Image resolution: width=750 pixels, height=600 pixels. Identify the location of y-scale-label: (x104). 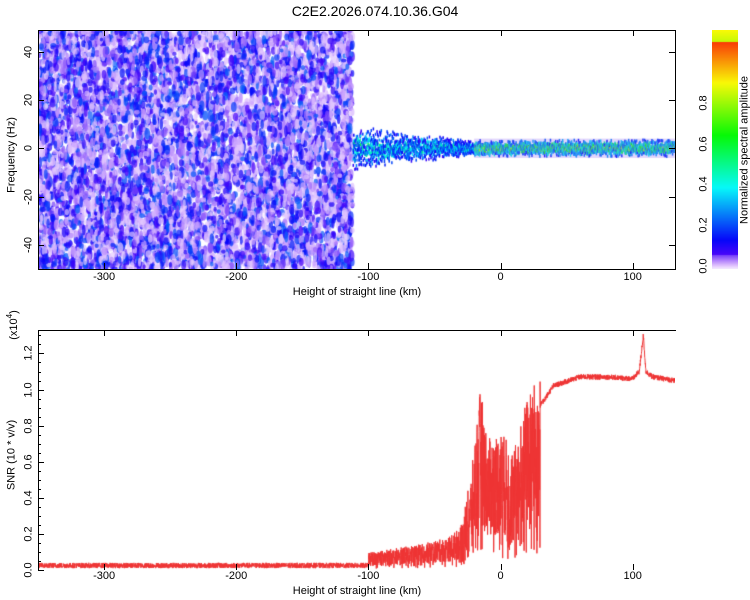
(12, 325).